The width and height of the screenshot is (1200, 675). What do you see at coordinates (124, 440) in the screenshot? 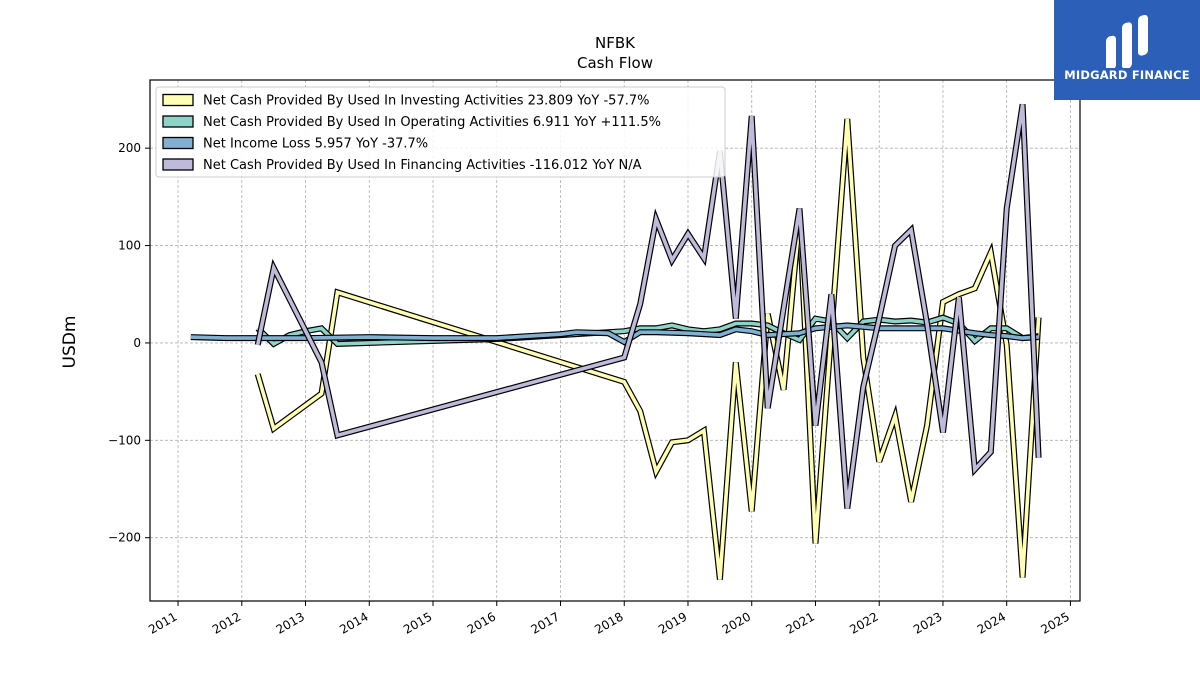
I see `y-tick-label: −100` at bounding box center [124, 440].